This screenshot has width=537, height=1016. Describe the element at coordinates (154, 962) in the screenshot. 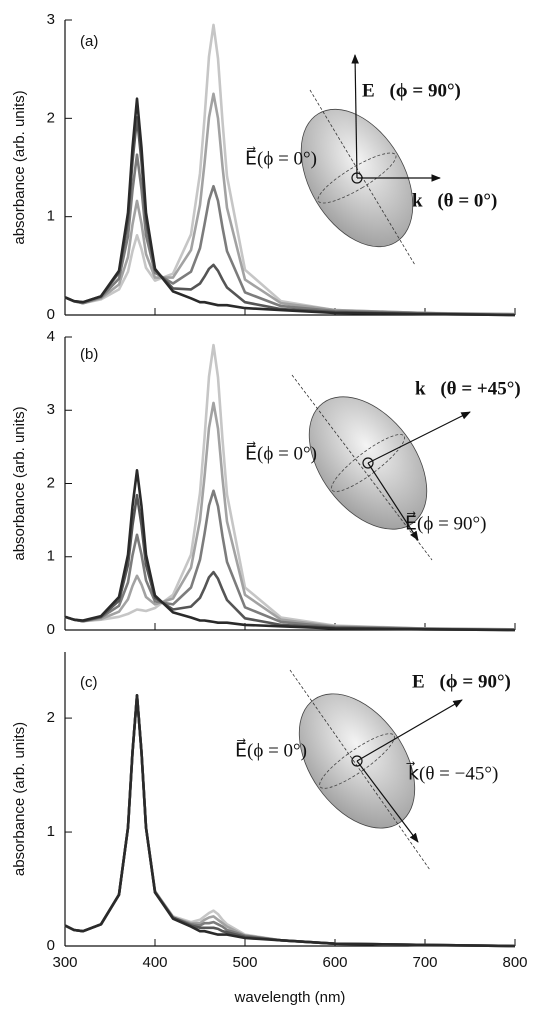

I see `x-tick-label: 400` at that location.